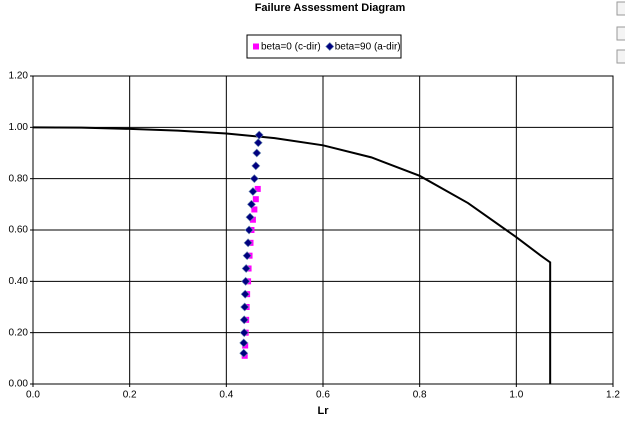 This screenshot has width=625, height=424. What do you see at coordinates (19, 230) in the screenshot?
I see `y-tick-label: 0.60` at bounding box center [19, 230].